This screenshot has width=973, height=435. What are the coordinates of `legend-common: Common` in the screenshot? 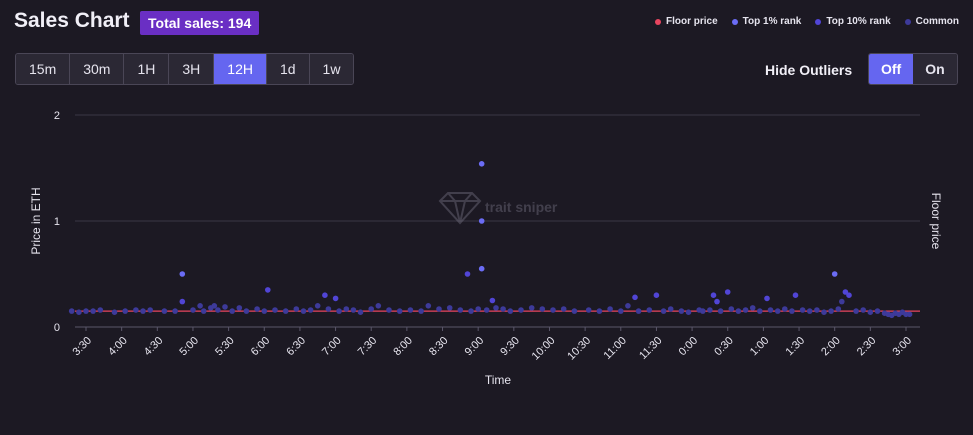 It's located at (931, 21).